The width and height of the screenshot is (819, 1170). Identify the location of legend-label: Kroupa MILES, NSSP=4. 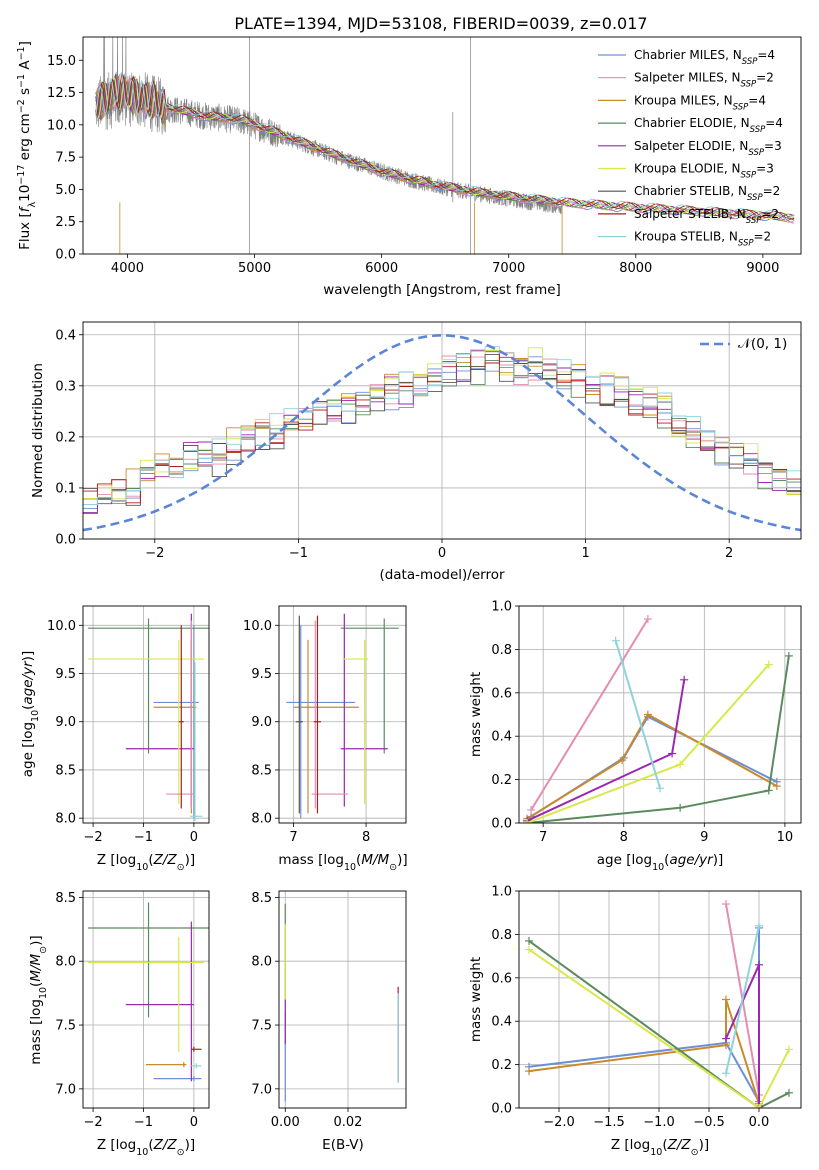
(700, 102).